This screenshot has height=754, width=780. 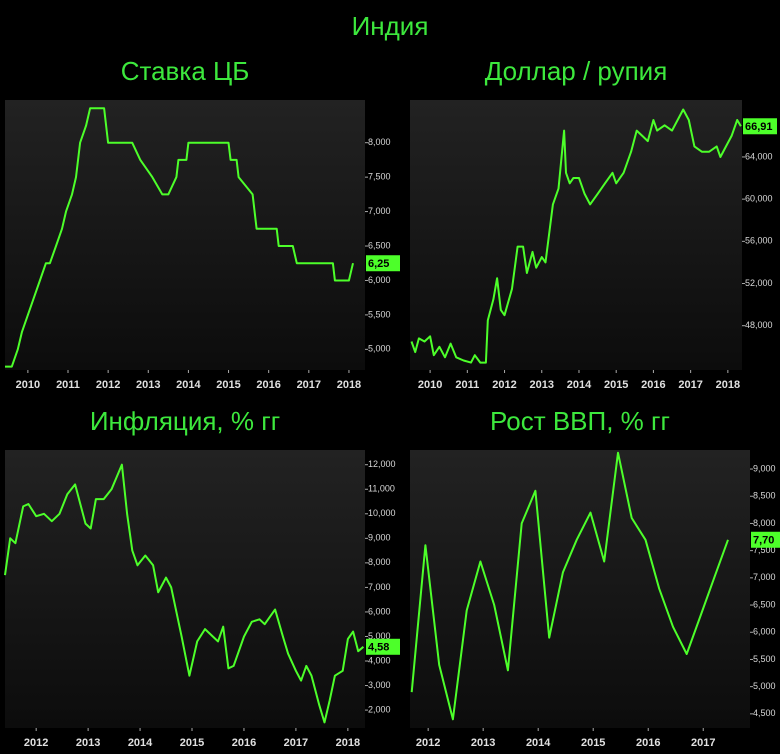 I want to click on y-tick-label: 2,000, so click(x=379, y=709).